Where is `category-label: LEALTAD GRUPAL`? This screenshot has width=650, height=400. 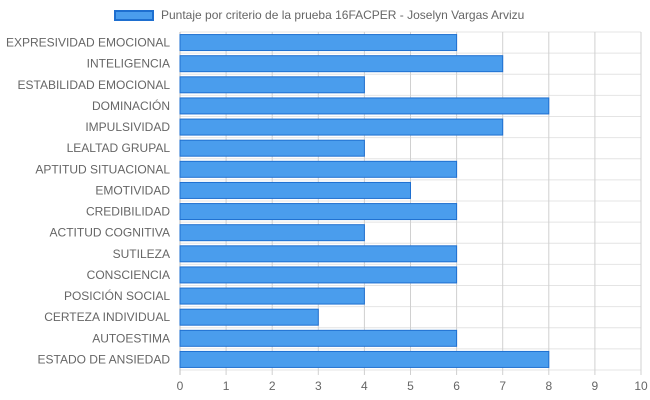 category-label: LEALTAD GRUPAL is located at coordinates (119, 148).